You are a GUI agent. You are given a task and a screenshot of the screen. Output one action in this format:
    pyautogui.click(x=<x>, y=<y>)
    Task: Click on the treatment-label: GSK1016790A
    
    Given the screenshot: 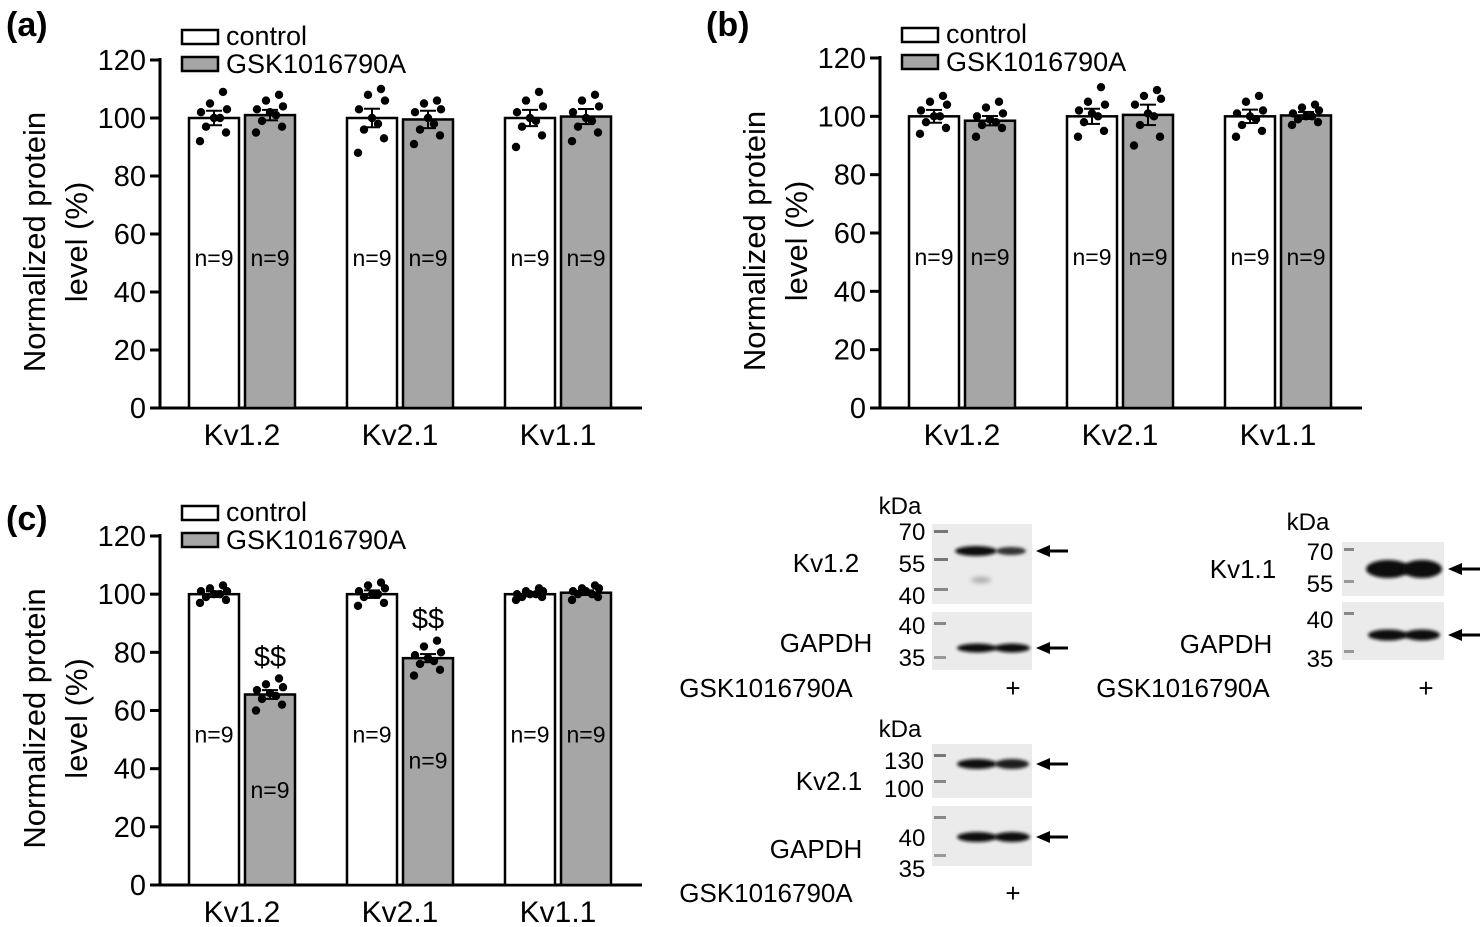 What is the action you would take?
    pyautogui.click(x=766, y=688)
    